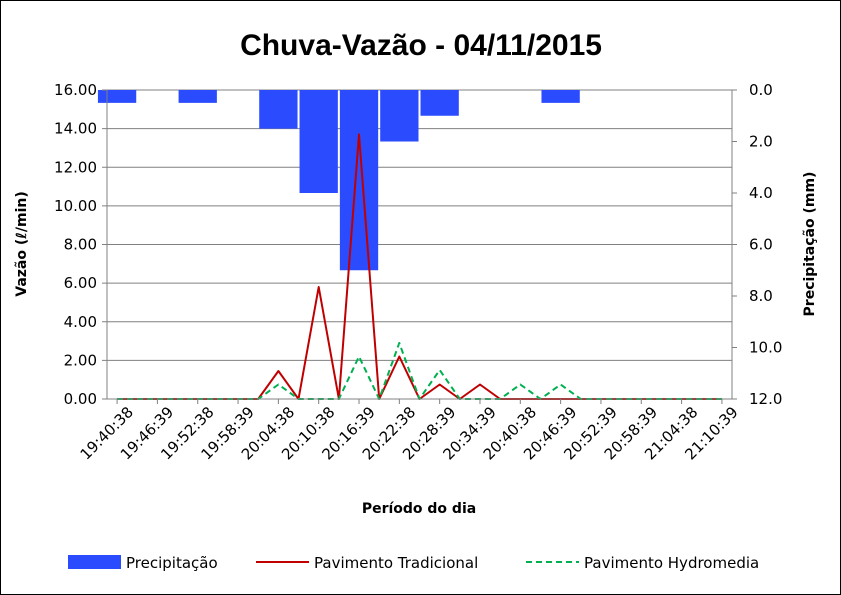 The image size is (841, 595). I want to click on series-line-hydromedia, so click(419, 371).